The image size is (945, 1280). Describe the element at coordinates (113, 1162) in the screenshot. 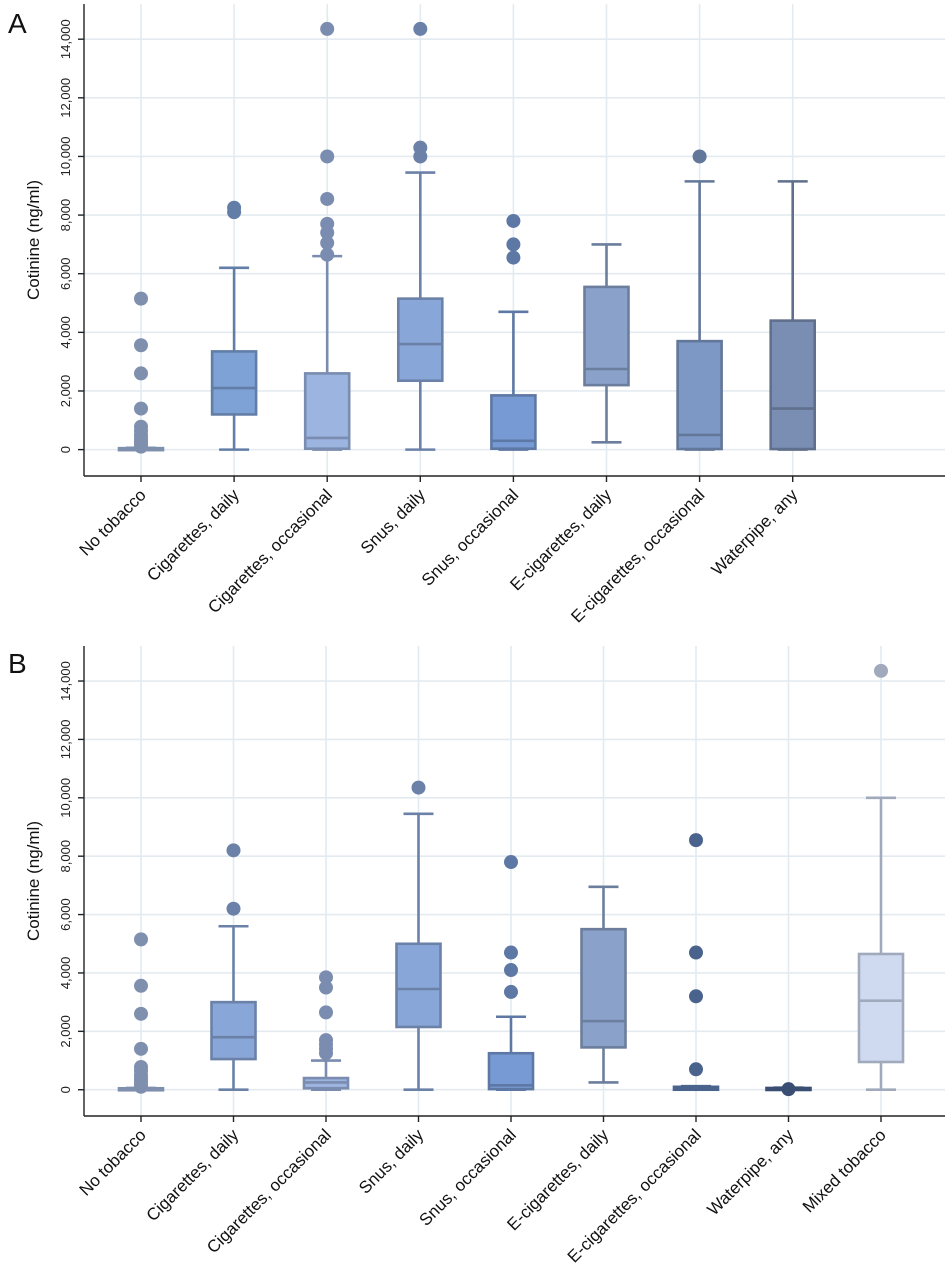

I see `x-tick-label: No tobacco` at that location.